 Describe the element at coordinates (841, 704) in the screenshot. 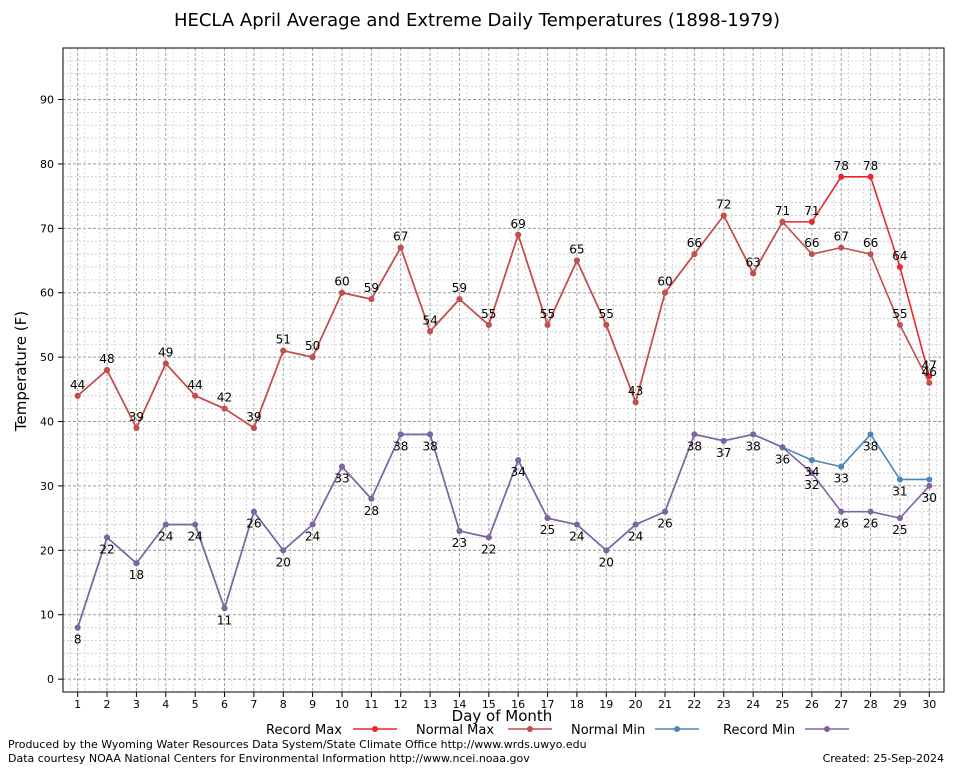

I see `x-tick-label: 27` at that location.